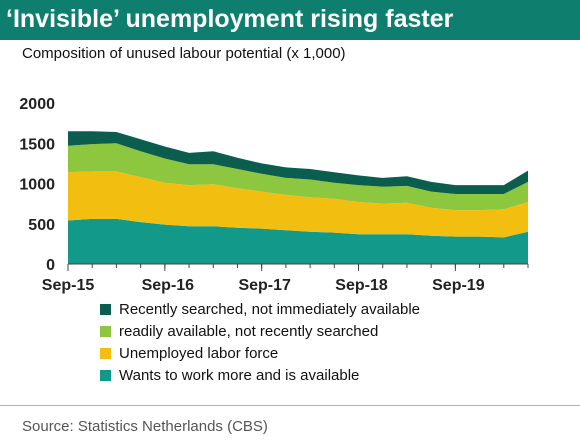  I want to click on y-axis: 0 500 1000 1500 2000, so click(37, 185).